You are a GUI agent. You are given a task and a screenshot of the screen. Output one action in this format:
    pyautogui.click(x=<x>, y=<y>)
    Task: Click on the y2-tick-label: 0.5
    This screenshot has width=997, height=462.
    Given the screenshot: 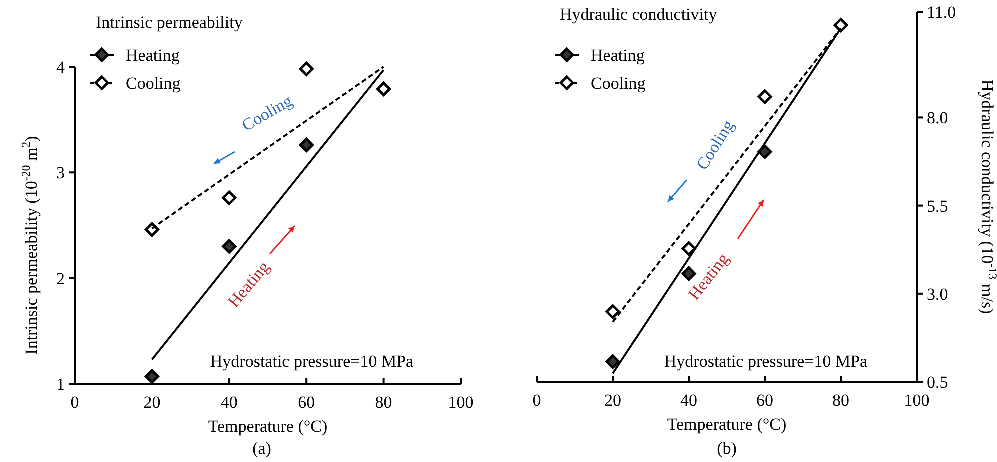 What is the action you would take?
    pyautogui.click(x=937, y=382)
    